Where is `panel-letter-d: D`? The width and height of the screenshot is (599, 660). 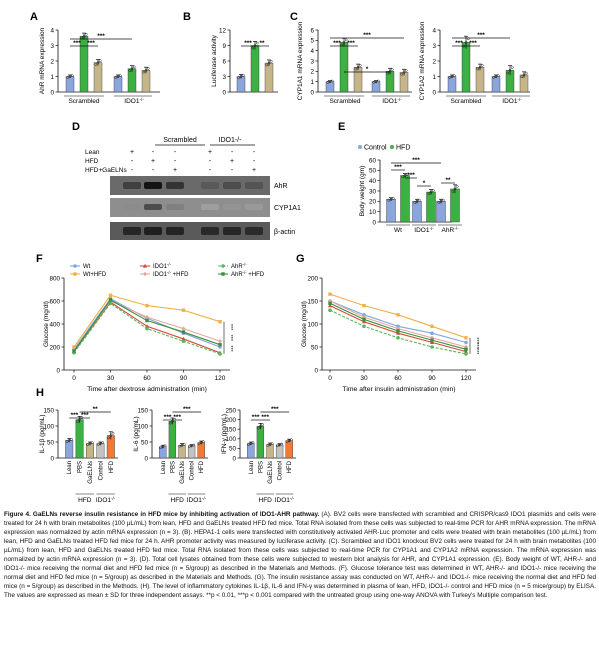
panel-letter-d: D is located at coordinates (76, 127).